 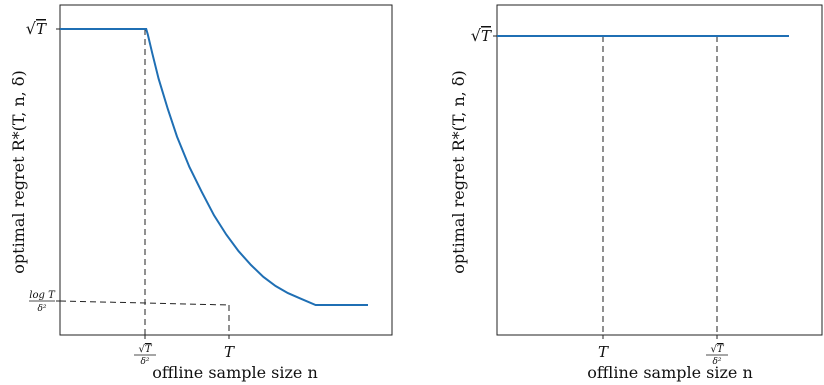 What do you see at coordinates (235, 372) in the screenshot?
I see `left-xlabel: offline sample size n` at bounding box center [235, 372].